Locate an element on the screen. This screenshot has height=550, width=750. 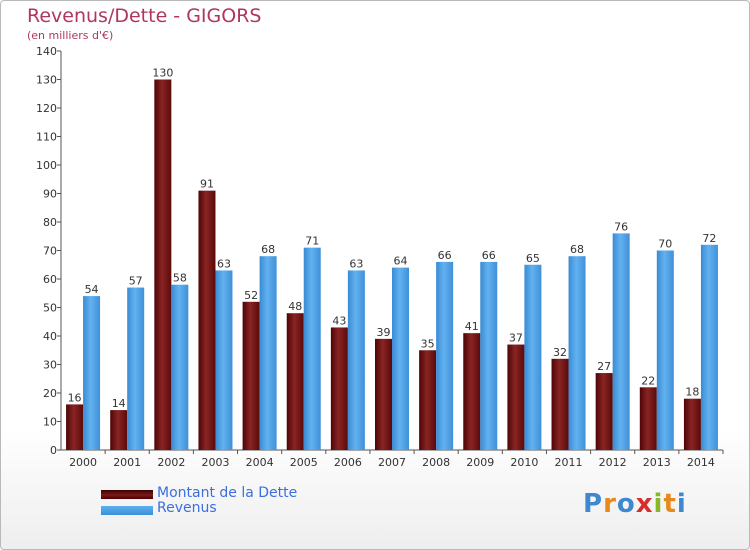
data-label: 65 is located at coordinates (533, 258).